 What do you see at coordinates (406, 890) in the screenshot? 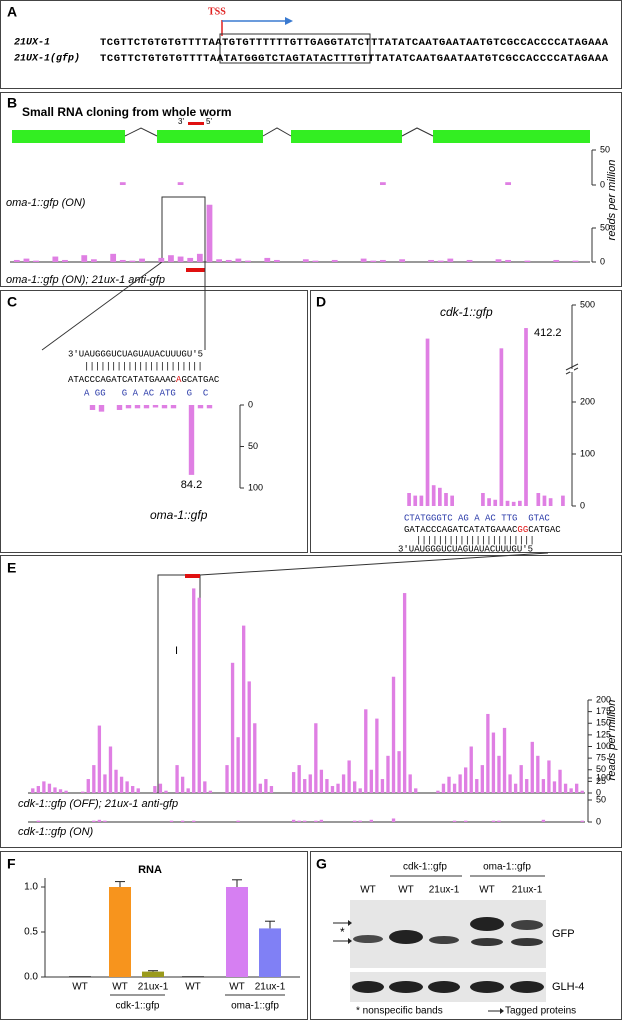
I see `lane-label: WT` at bounding box center [406, 890].